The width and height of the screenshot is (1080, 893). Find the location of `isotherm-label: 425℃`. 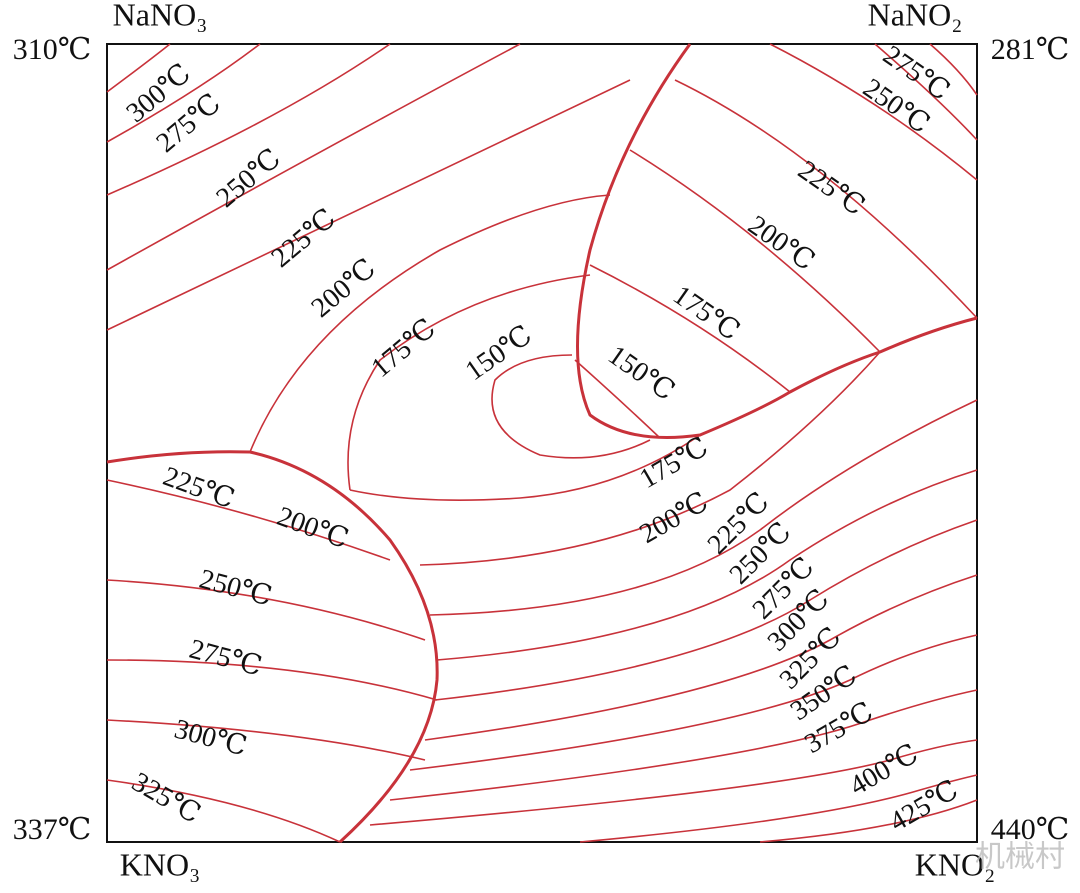

isotherm-label: 425℃ is located at coordinates (923, 806).